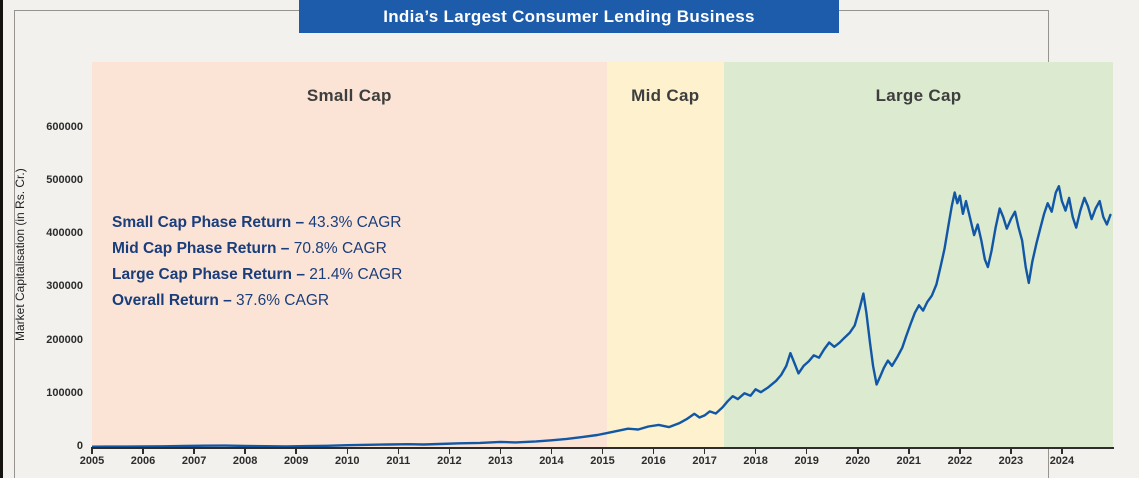 The width and height of the screenshot is (1139, 478). Describe the element at coordinates (283, 300) in the screenshot. I see `return-value-3: 37.6% CAGR` at that location.